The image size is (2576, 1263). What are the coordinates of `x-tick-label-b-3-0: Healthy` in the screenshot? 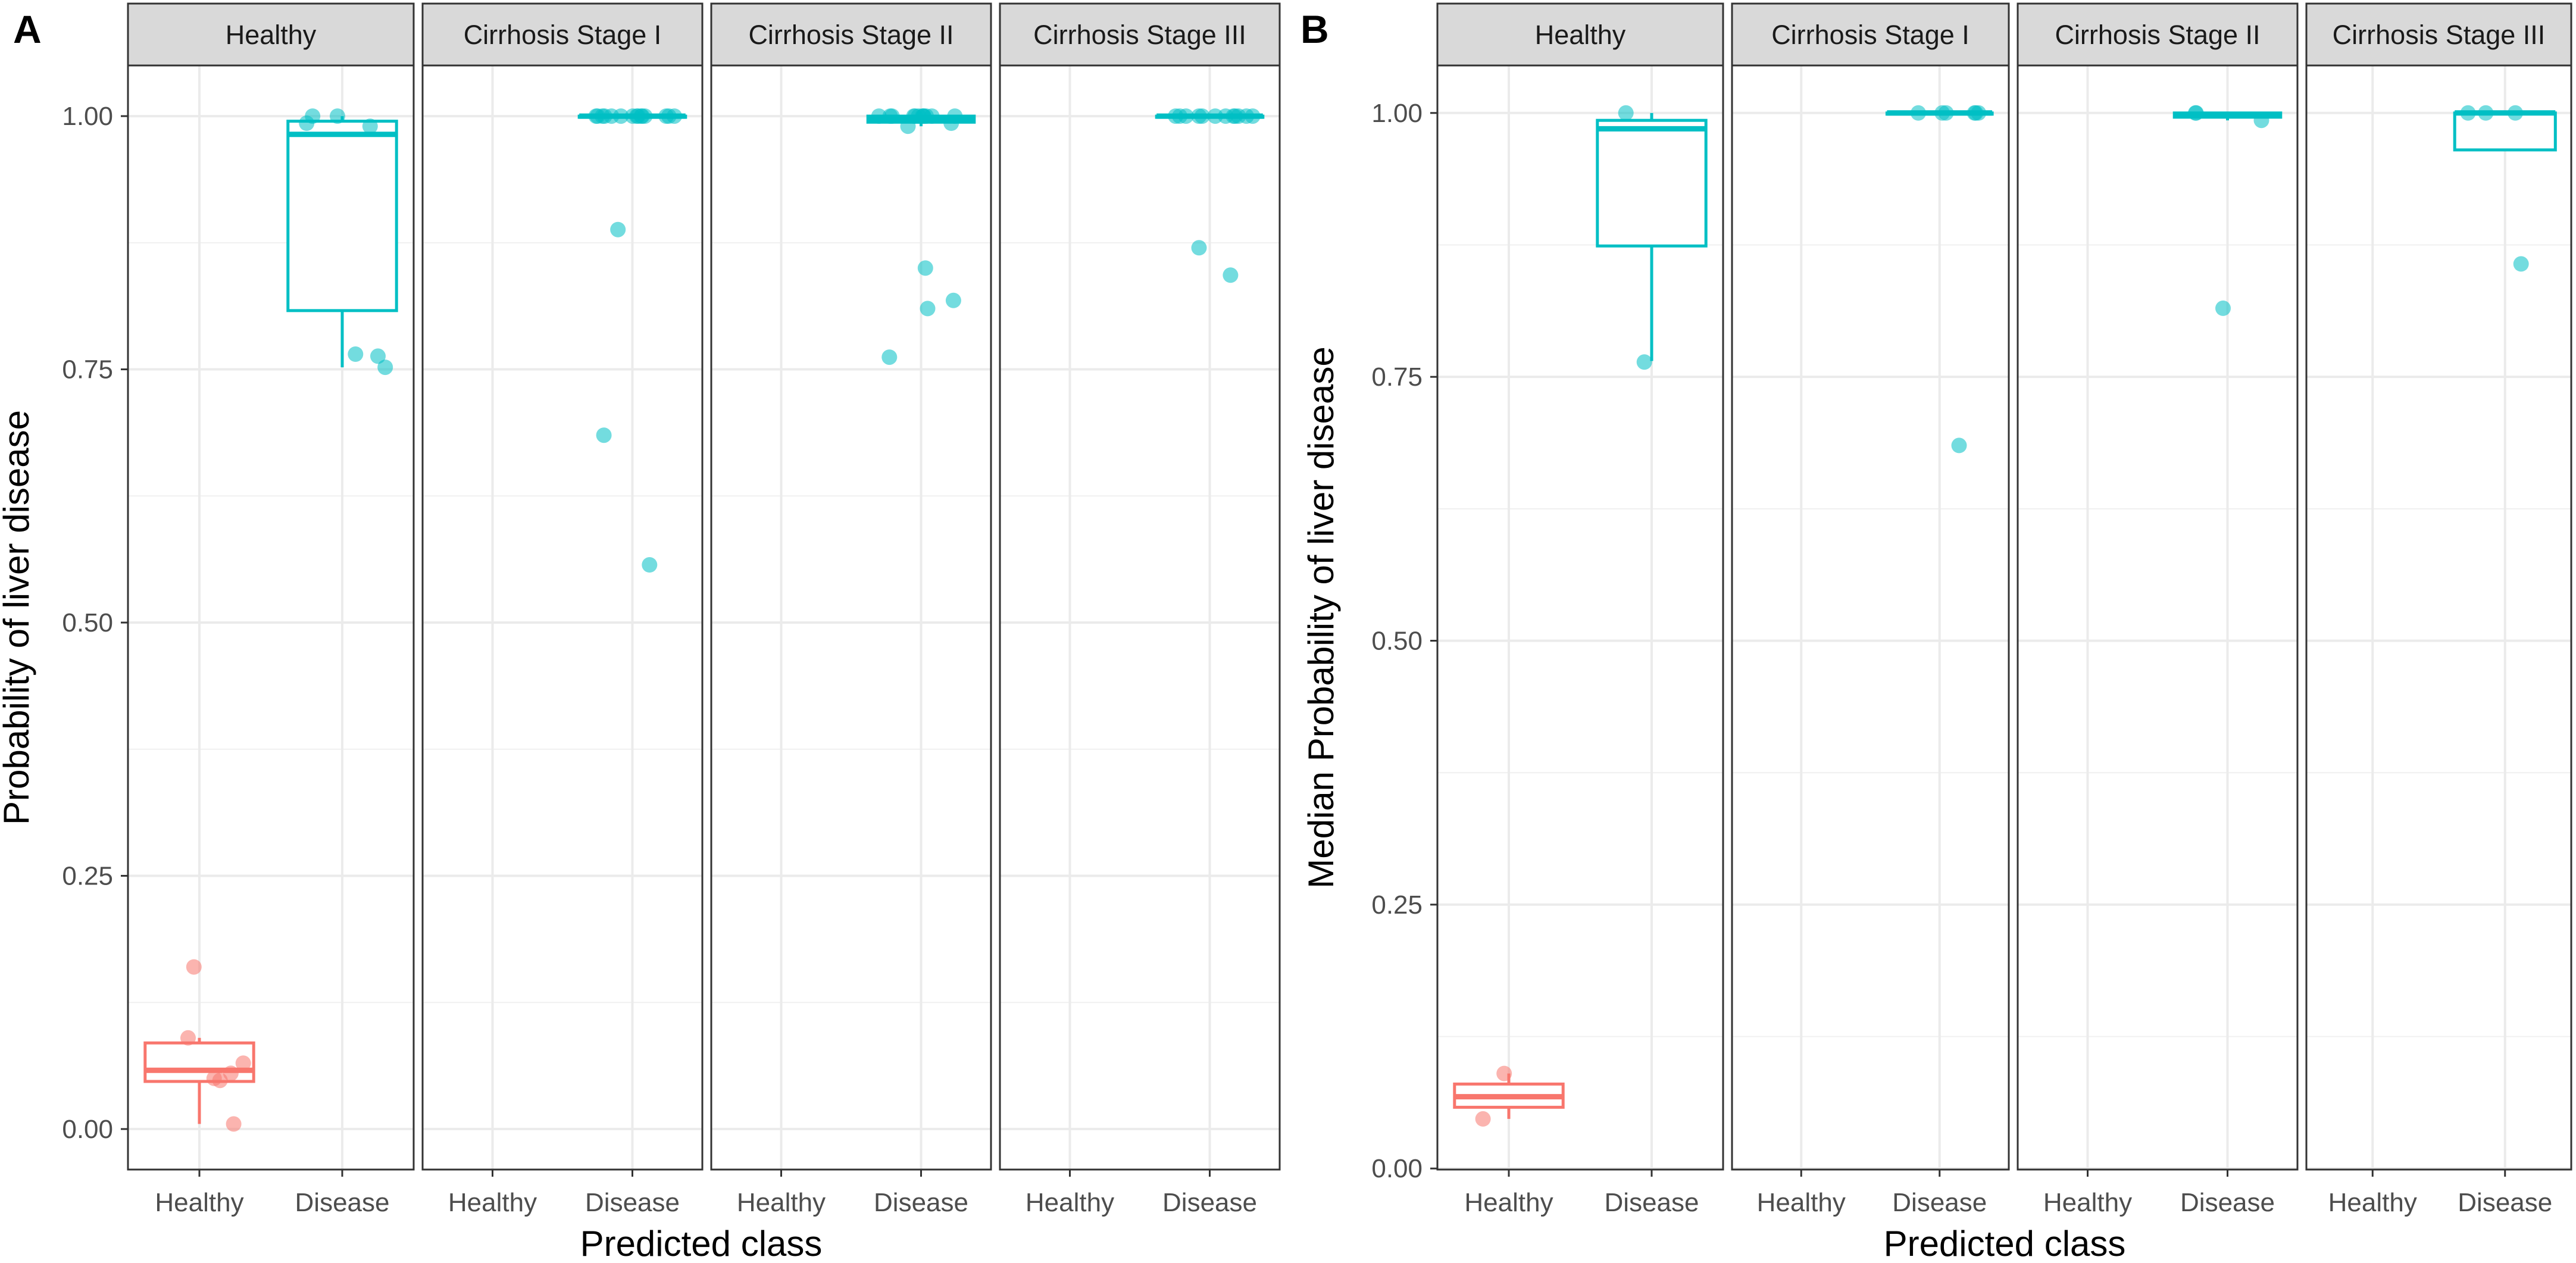 It's located at (2372, 1202).